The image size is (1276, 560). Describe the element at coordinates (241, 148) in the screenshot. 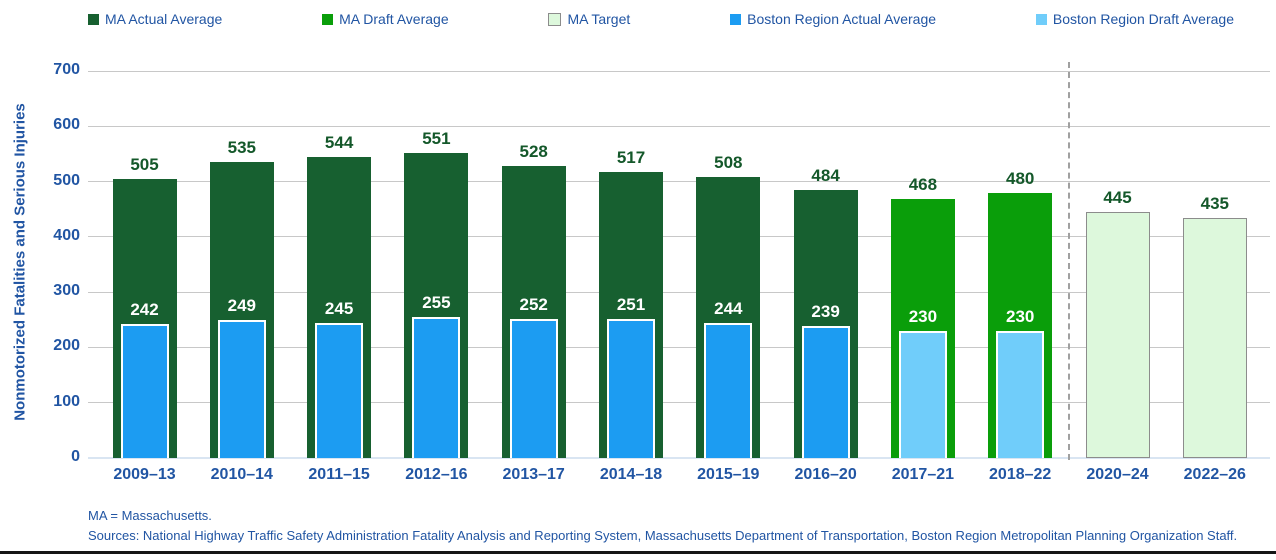

I see `bar-value-label: 535` at that location.